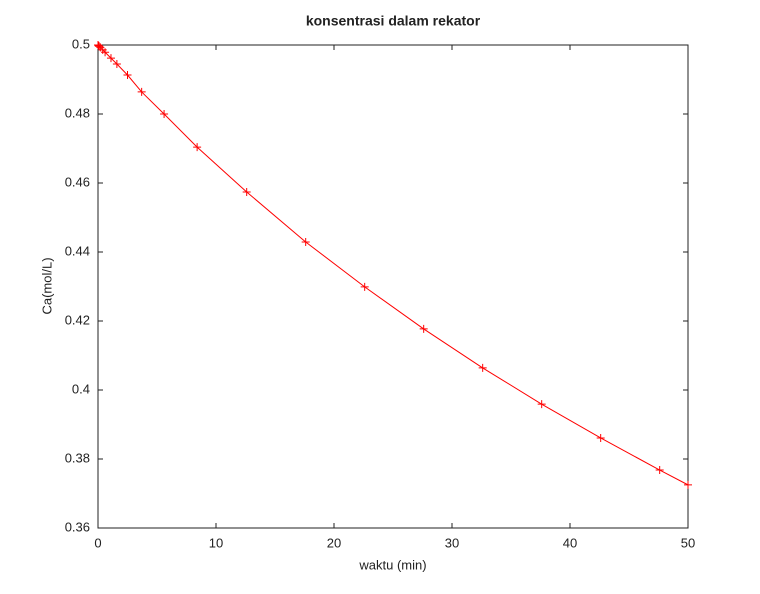 This screenshot has height=594, width=760. I want to click on y-tick-label: 0.42, so click(77, 319).